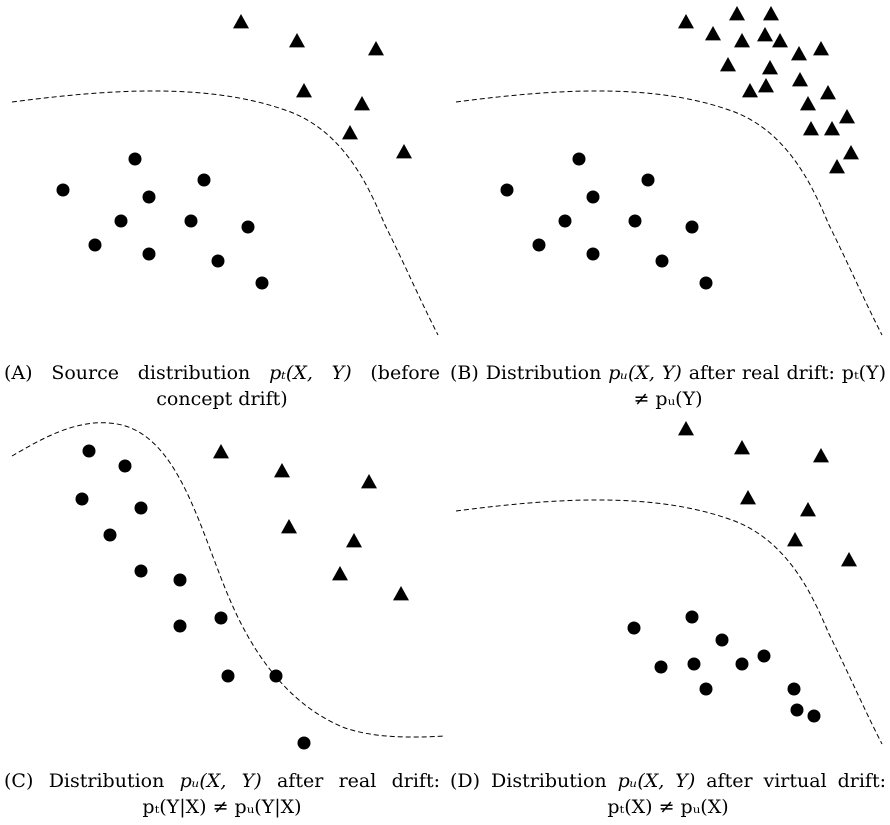 The height and width of the screenshot is (825, 890). I want to click on panel-a-caption-math: pₜ(X, Y), so click(310, 373).